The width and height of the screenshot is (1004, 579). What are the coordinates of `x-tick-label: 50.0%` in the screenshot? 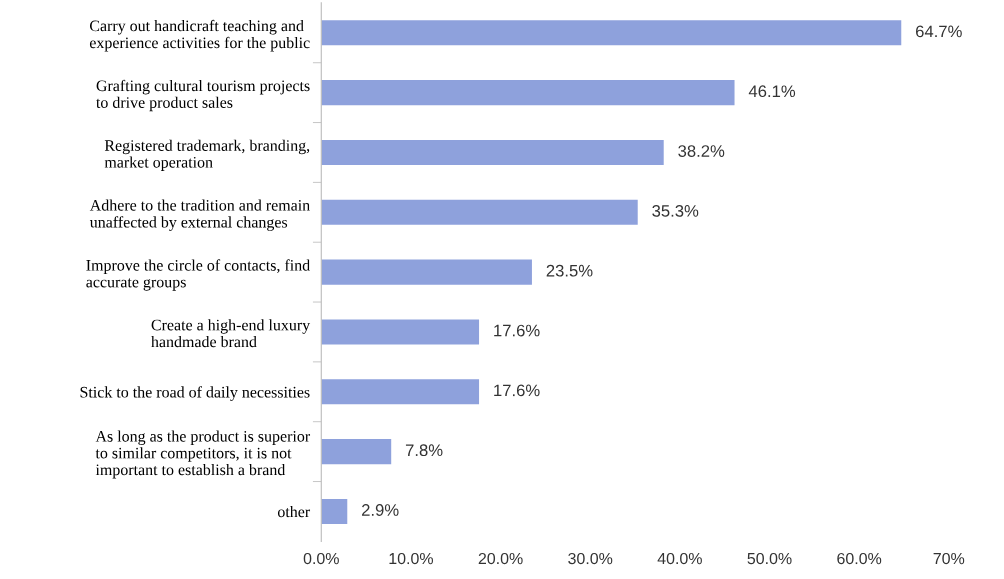 It's located at (769, 558).